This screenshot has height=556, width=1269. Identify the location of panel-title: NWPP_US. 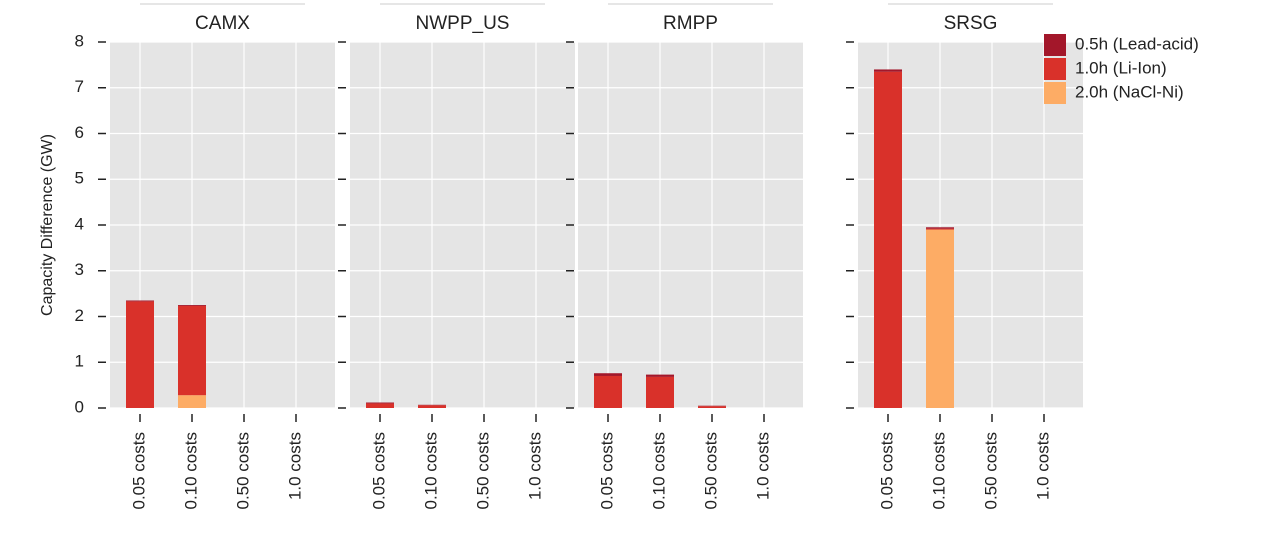
(463, 23).